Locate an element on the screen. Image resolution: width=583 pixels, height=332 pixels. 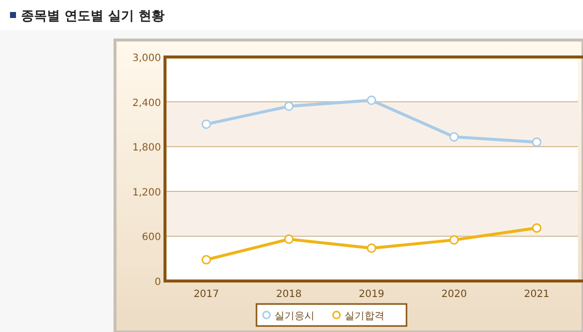
y-tick-label: 2,400 is located at coordinates (146, 103).